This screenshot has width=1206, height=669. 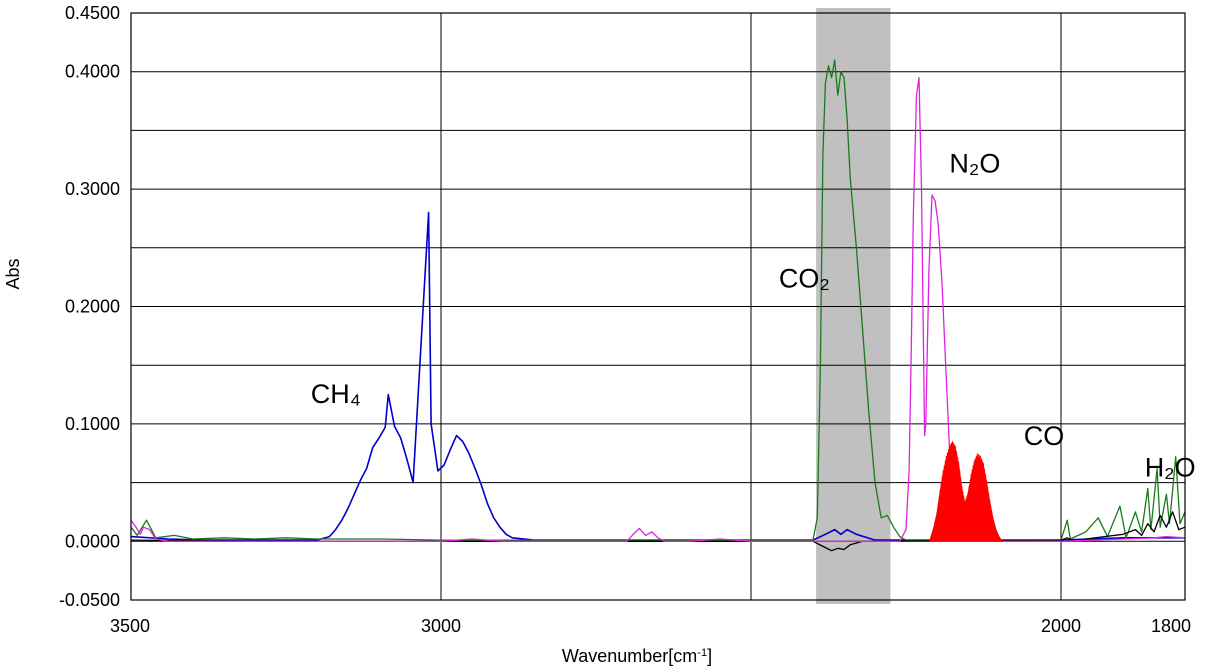 What do you see at coordinates (1171, 626) in the screenshot?
I see `x-tick-label: 1800` at bounding box center [1171, 626].